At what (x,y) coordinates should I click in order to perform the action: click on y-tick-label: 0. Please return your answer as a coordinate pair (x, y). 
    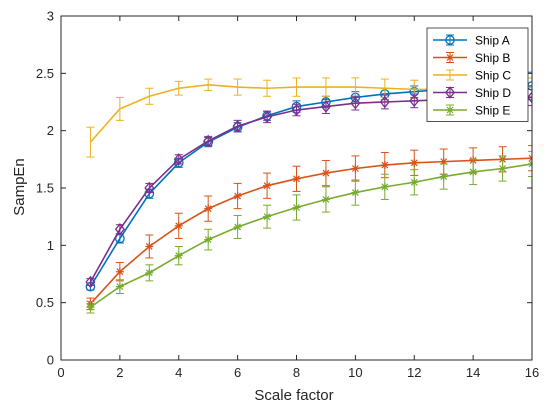
    Looking at the image, I should click on (50, 360).